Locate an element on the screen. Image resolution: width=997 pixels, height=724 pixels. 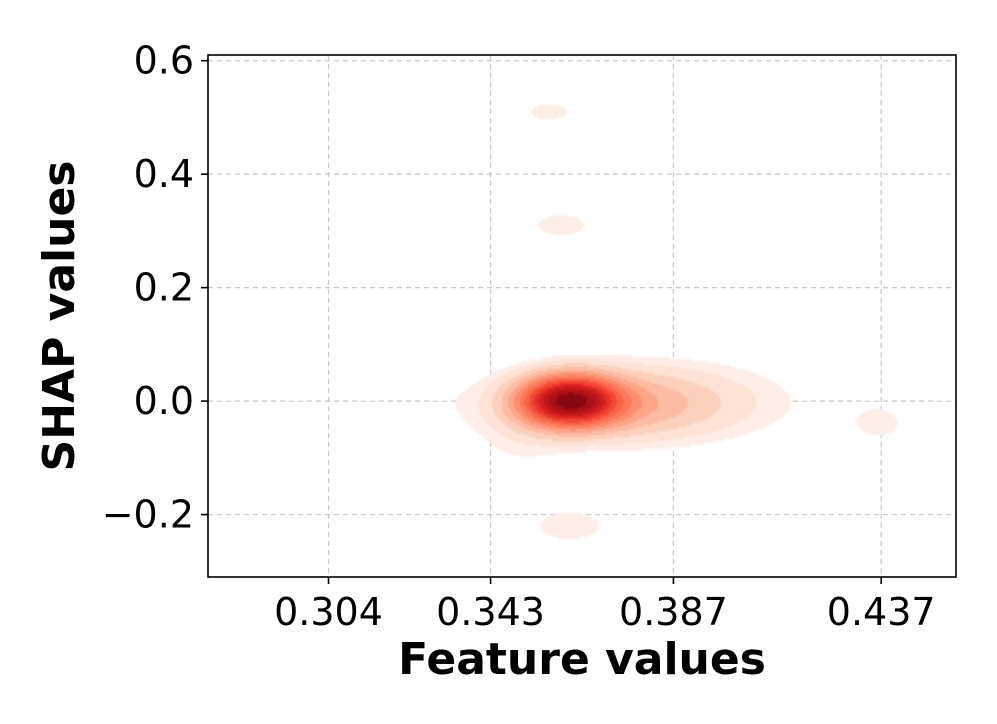
y-tick-label: −0.2 is located at coordinates (148, 515).